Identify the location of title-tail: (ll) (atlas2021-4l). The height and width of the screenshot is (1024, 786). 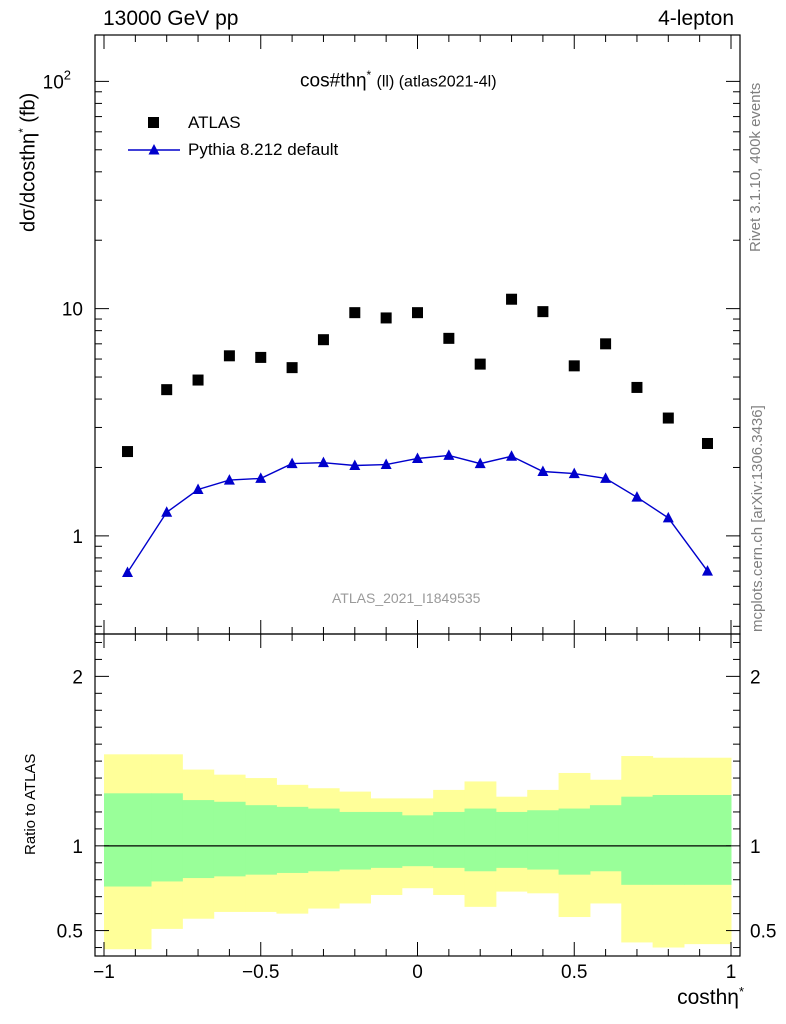
(436, 82).